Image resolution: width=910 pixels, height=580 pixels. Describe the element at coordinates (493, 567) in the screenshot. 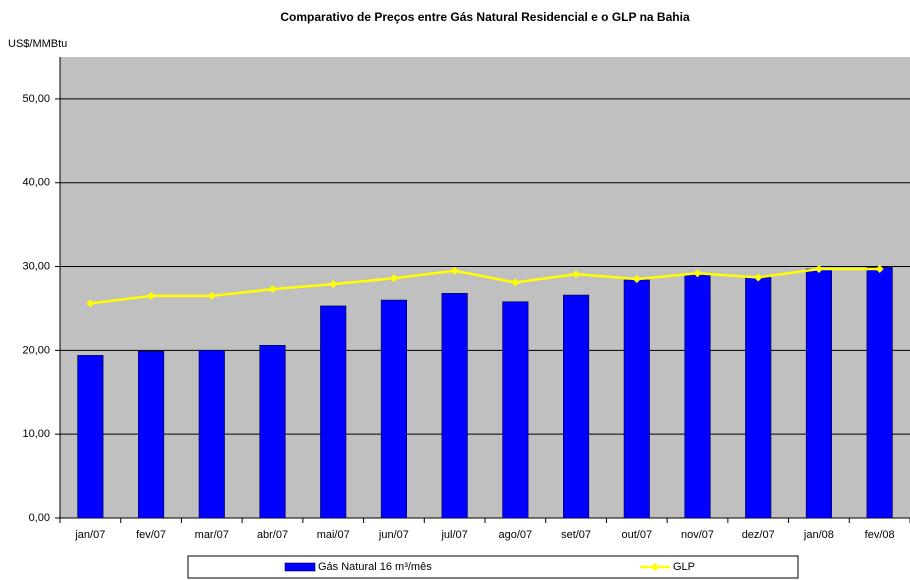

I see `legend` at that location.